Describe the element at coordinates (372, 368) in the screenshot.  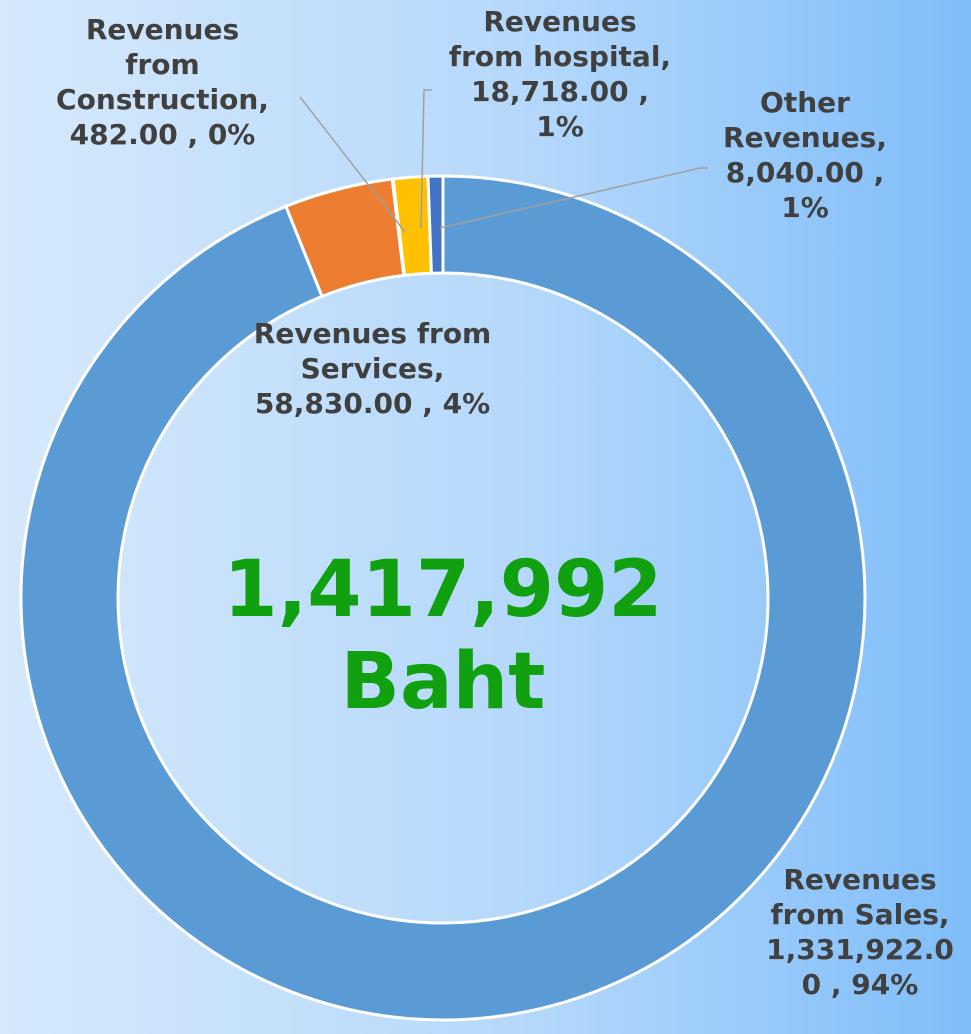
I see `data-label: Revenues from Services, 58,830.00 , 4%` at that location.